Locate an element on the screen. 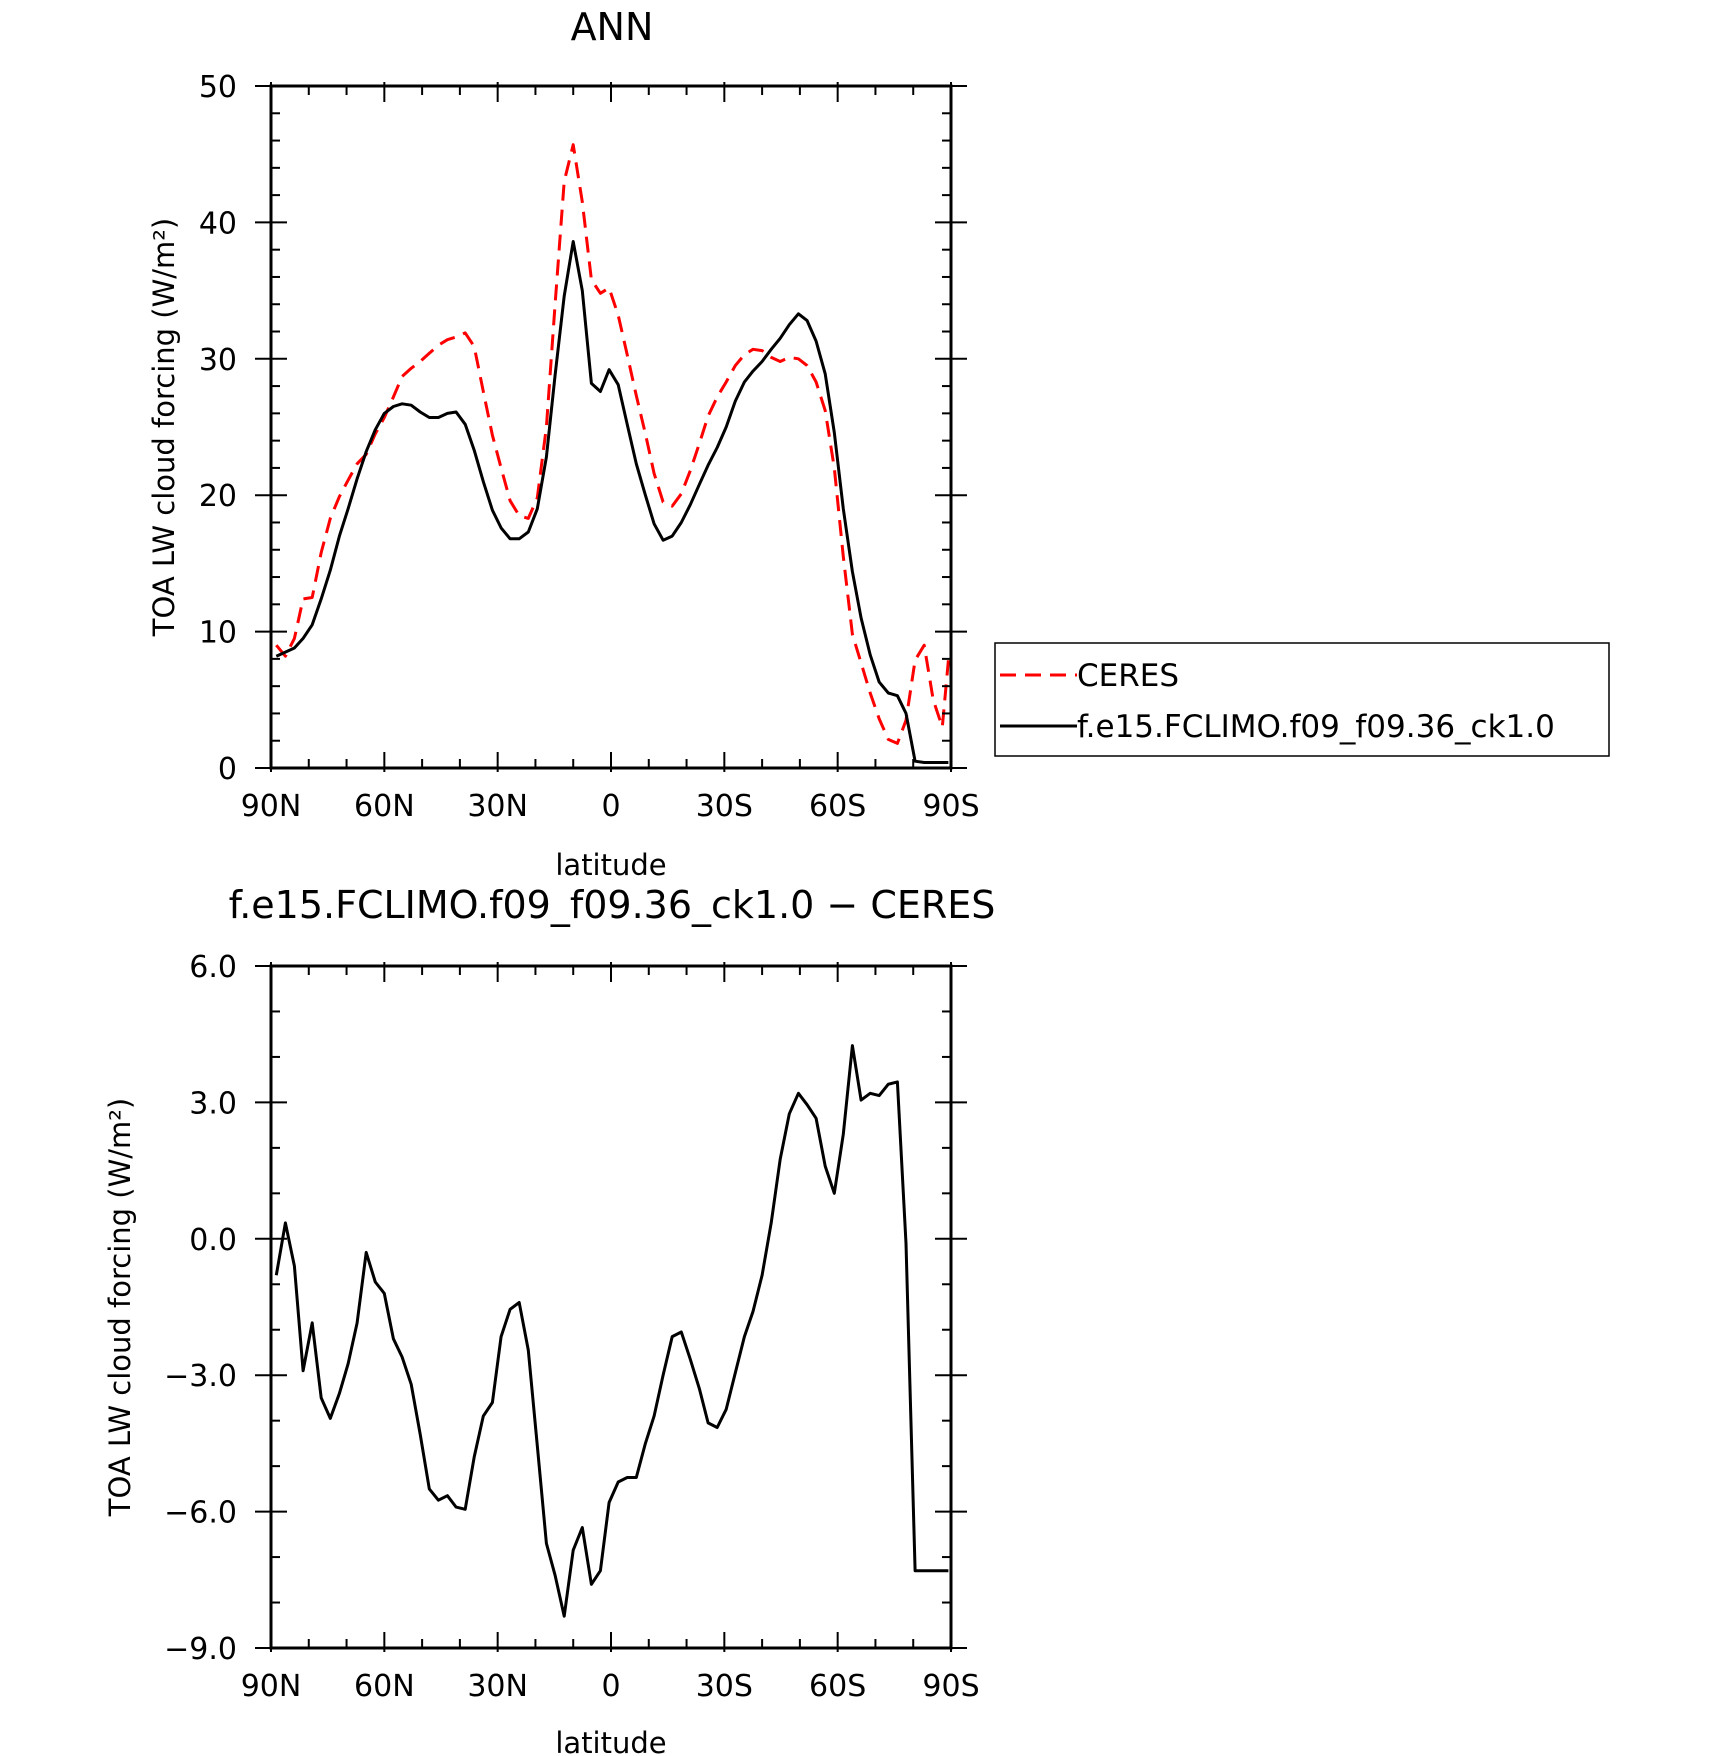  y-tick-label: 10 is located at coordinates (218, 633).